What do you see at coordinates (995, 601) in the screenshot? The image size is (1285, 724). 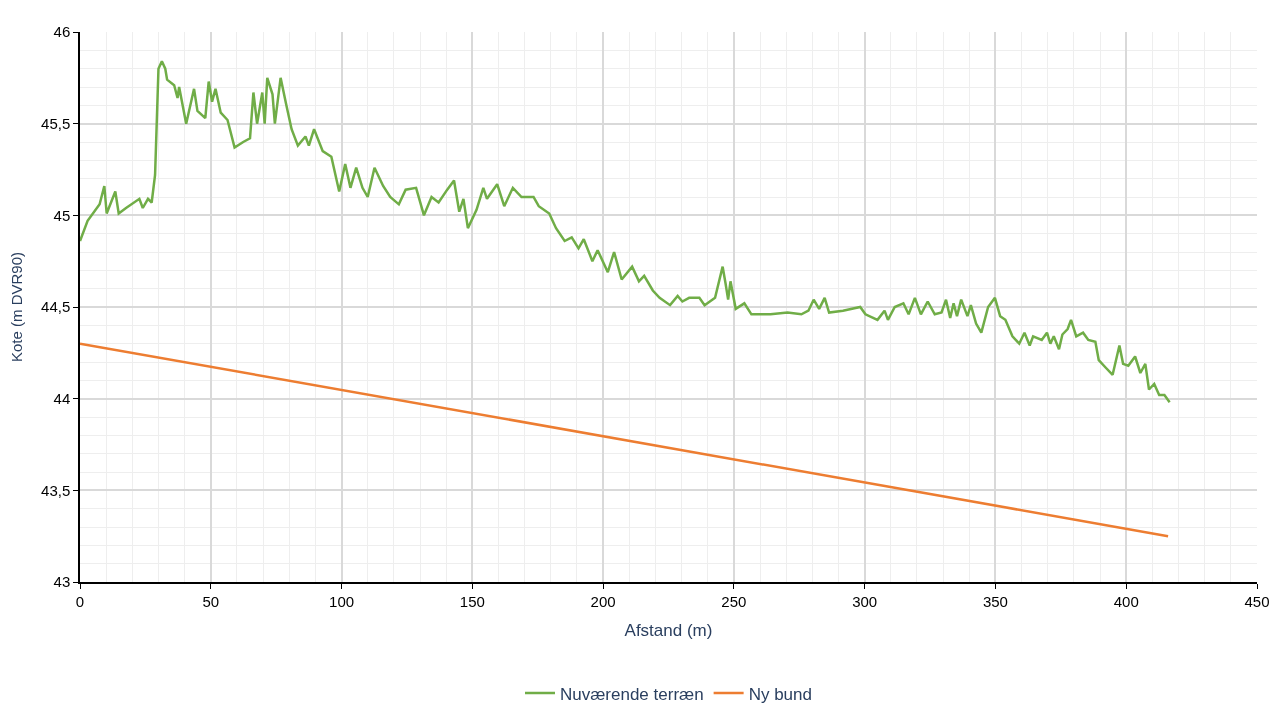 I see `x-tick-label: 350` at bounding box center [995, 601].